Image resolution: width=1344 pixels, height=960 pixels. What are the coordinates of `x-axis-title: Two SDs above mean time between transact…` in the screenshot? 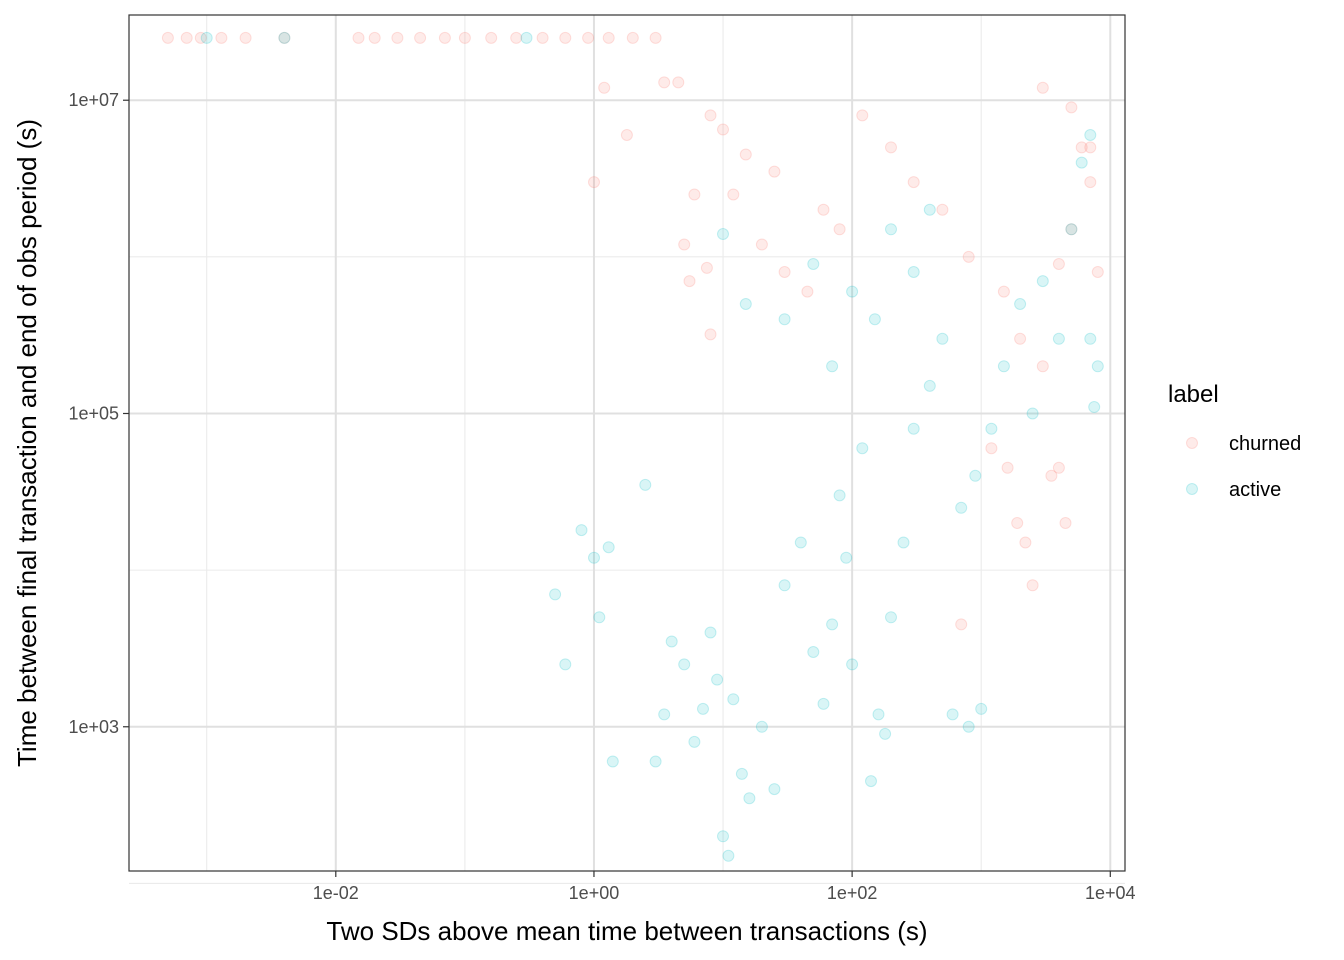 It's located at (626, 931).